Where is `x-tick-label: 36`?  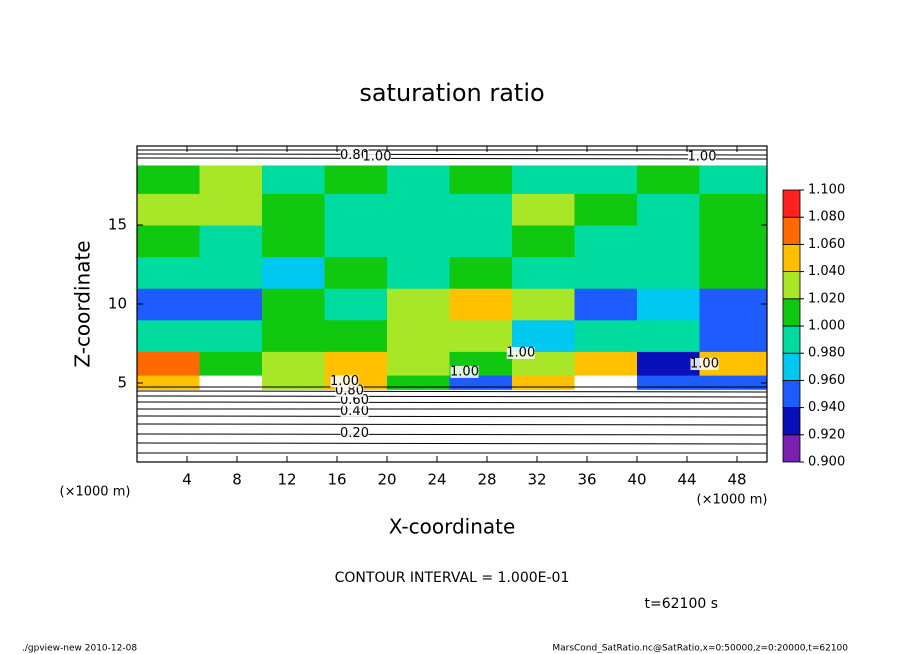
x-tick-label: 36 is located at coordinates (586, 480).